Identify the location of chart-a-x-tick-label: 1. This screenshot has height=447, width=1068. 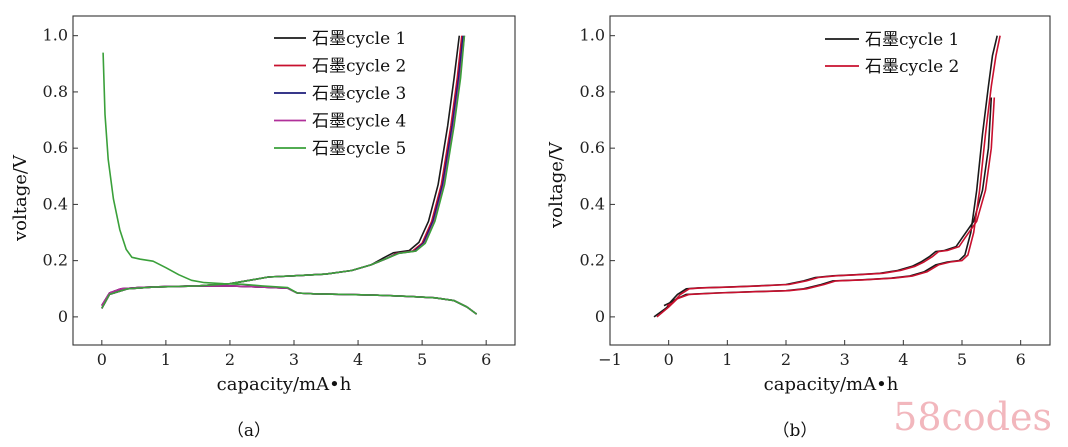
(166, 359).